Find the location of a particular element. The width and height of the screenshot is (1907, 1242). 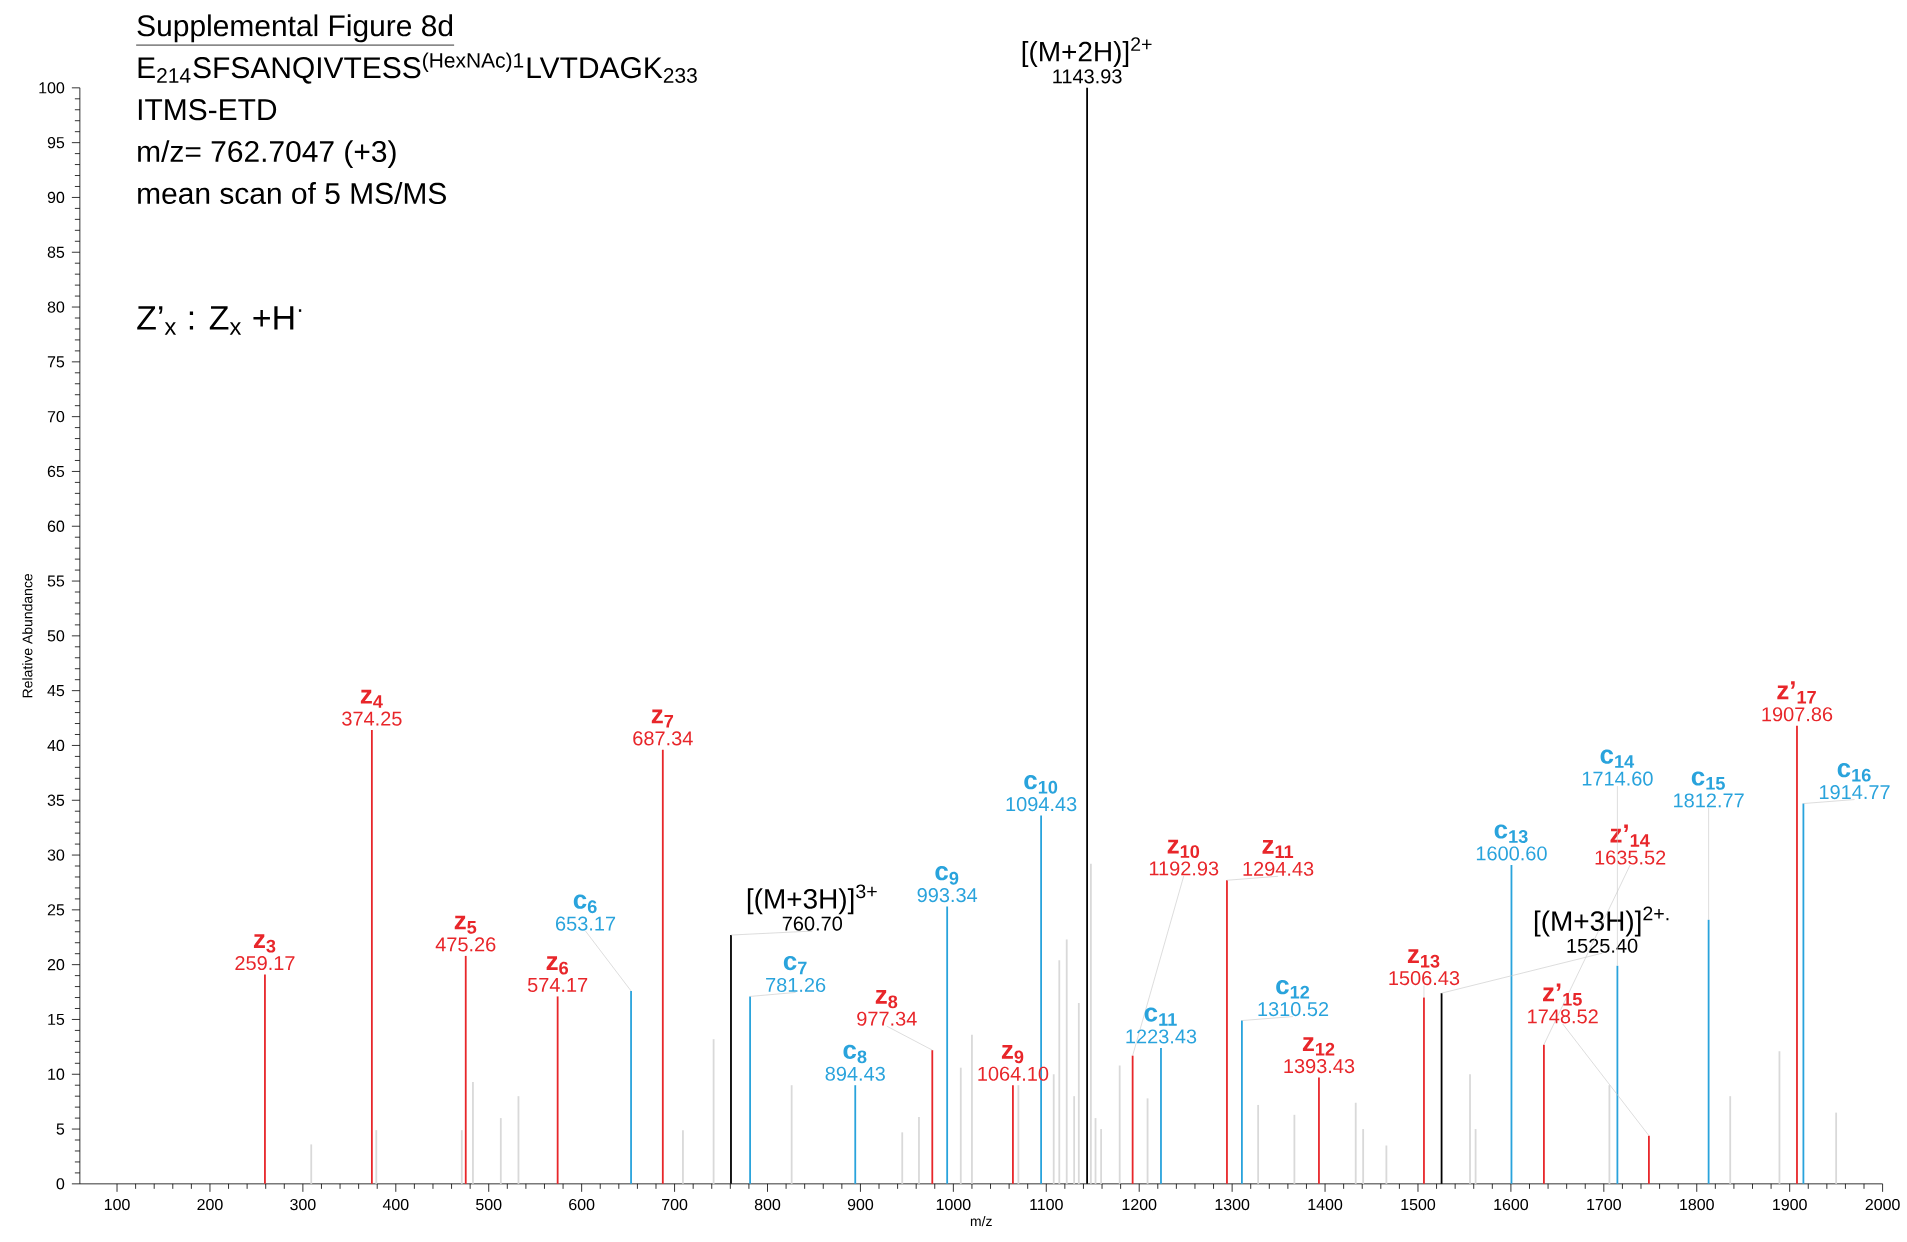

annotation: ITMS-ETD is located at coordinates (207, 110).